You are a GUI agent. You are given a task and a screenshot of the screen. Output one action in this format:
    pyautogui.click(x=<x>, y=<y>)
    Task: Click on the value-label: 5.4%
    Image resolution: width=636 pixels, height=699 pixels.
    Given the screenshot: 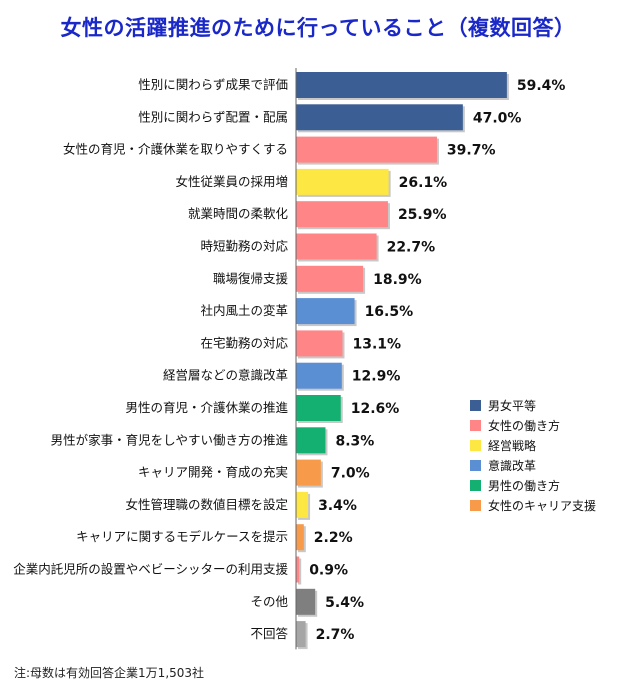 What is the action you would take?
    pyautogui.click(x=344, y=603)
    